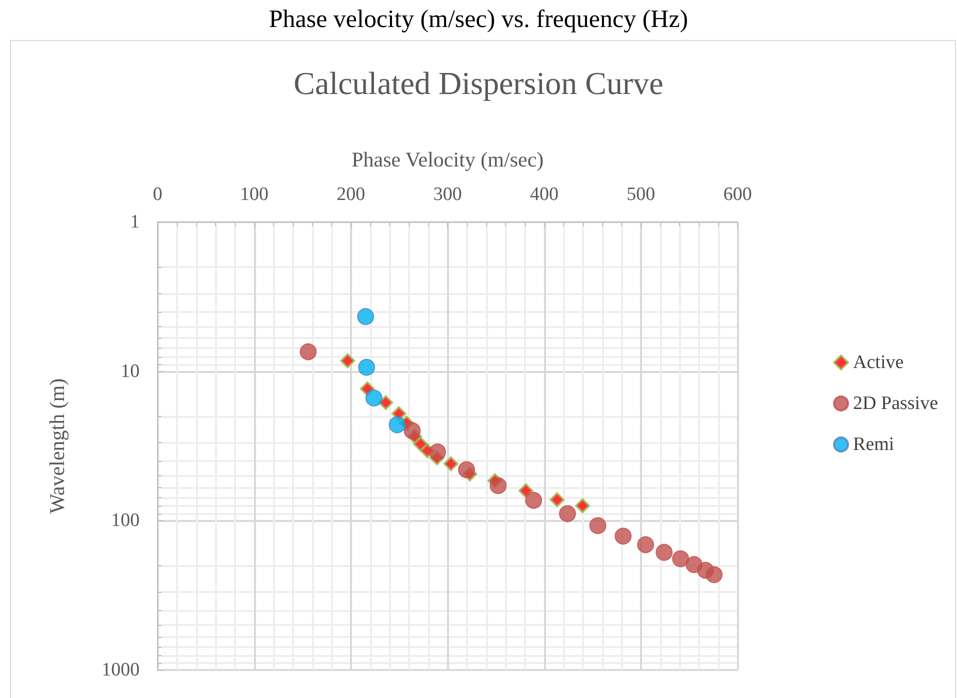 The width and height of the screenshot is (957, 698). Describe the element at coordinates (130, 371) in the screenshot. I see `y-tick-label: 10` at that location.